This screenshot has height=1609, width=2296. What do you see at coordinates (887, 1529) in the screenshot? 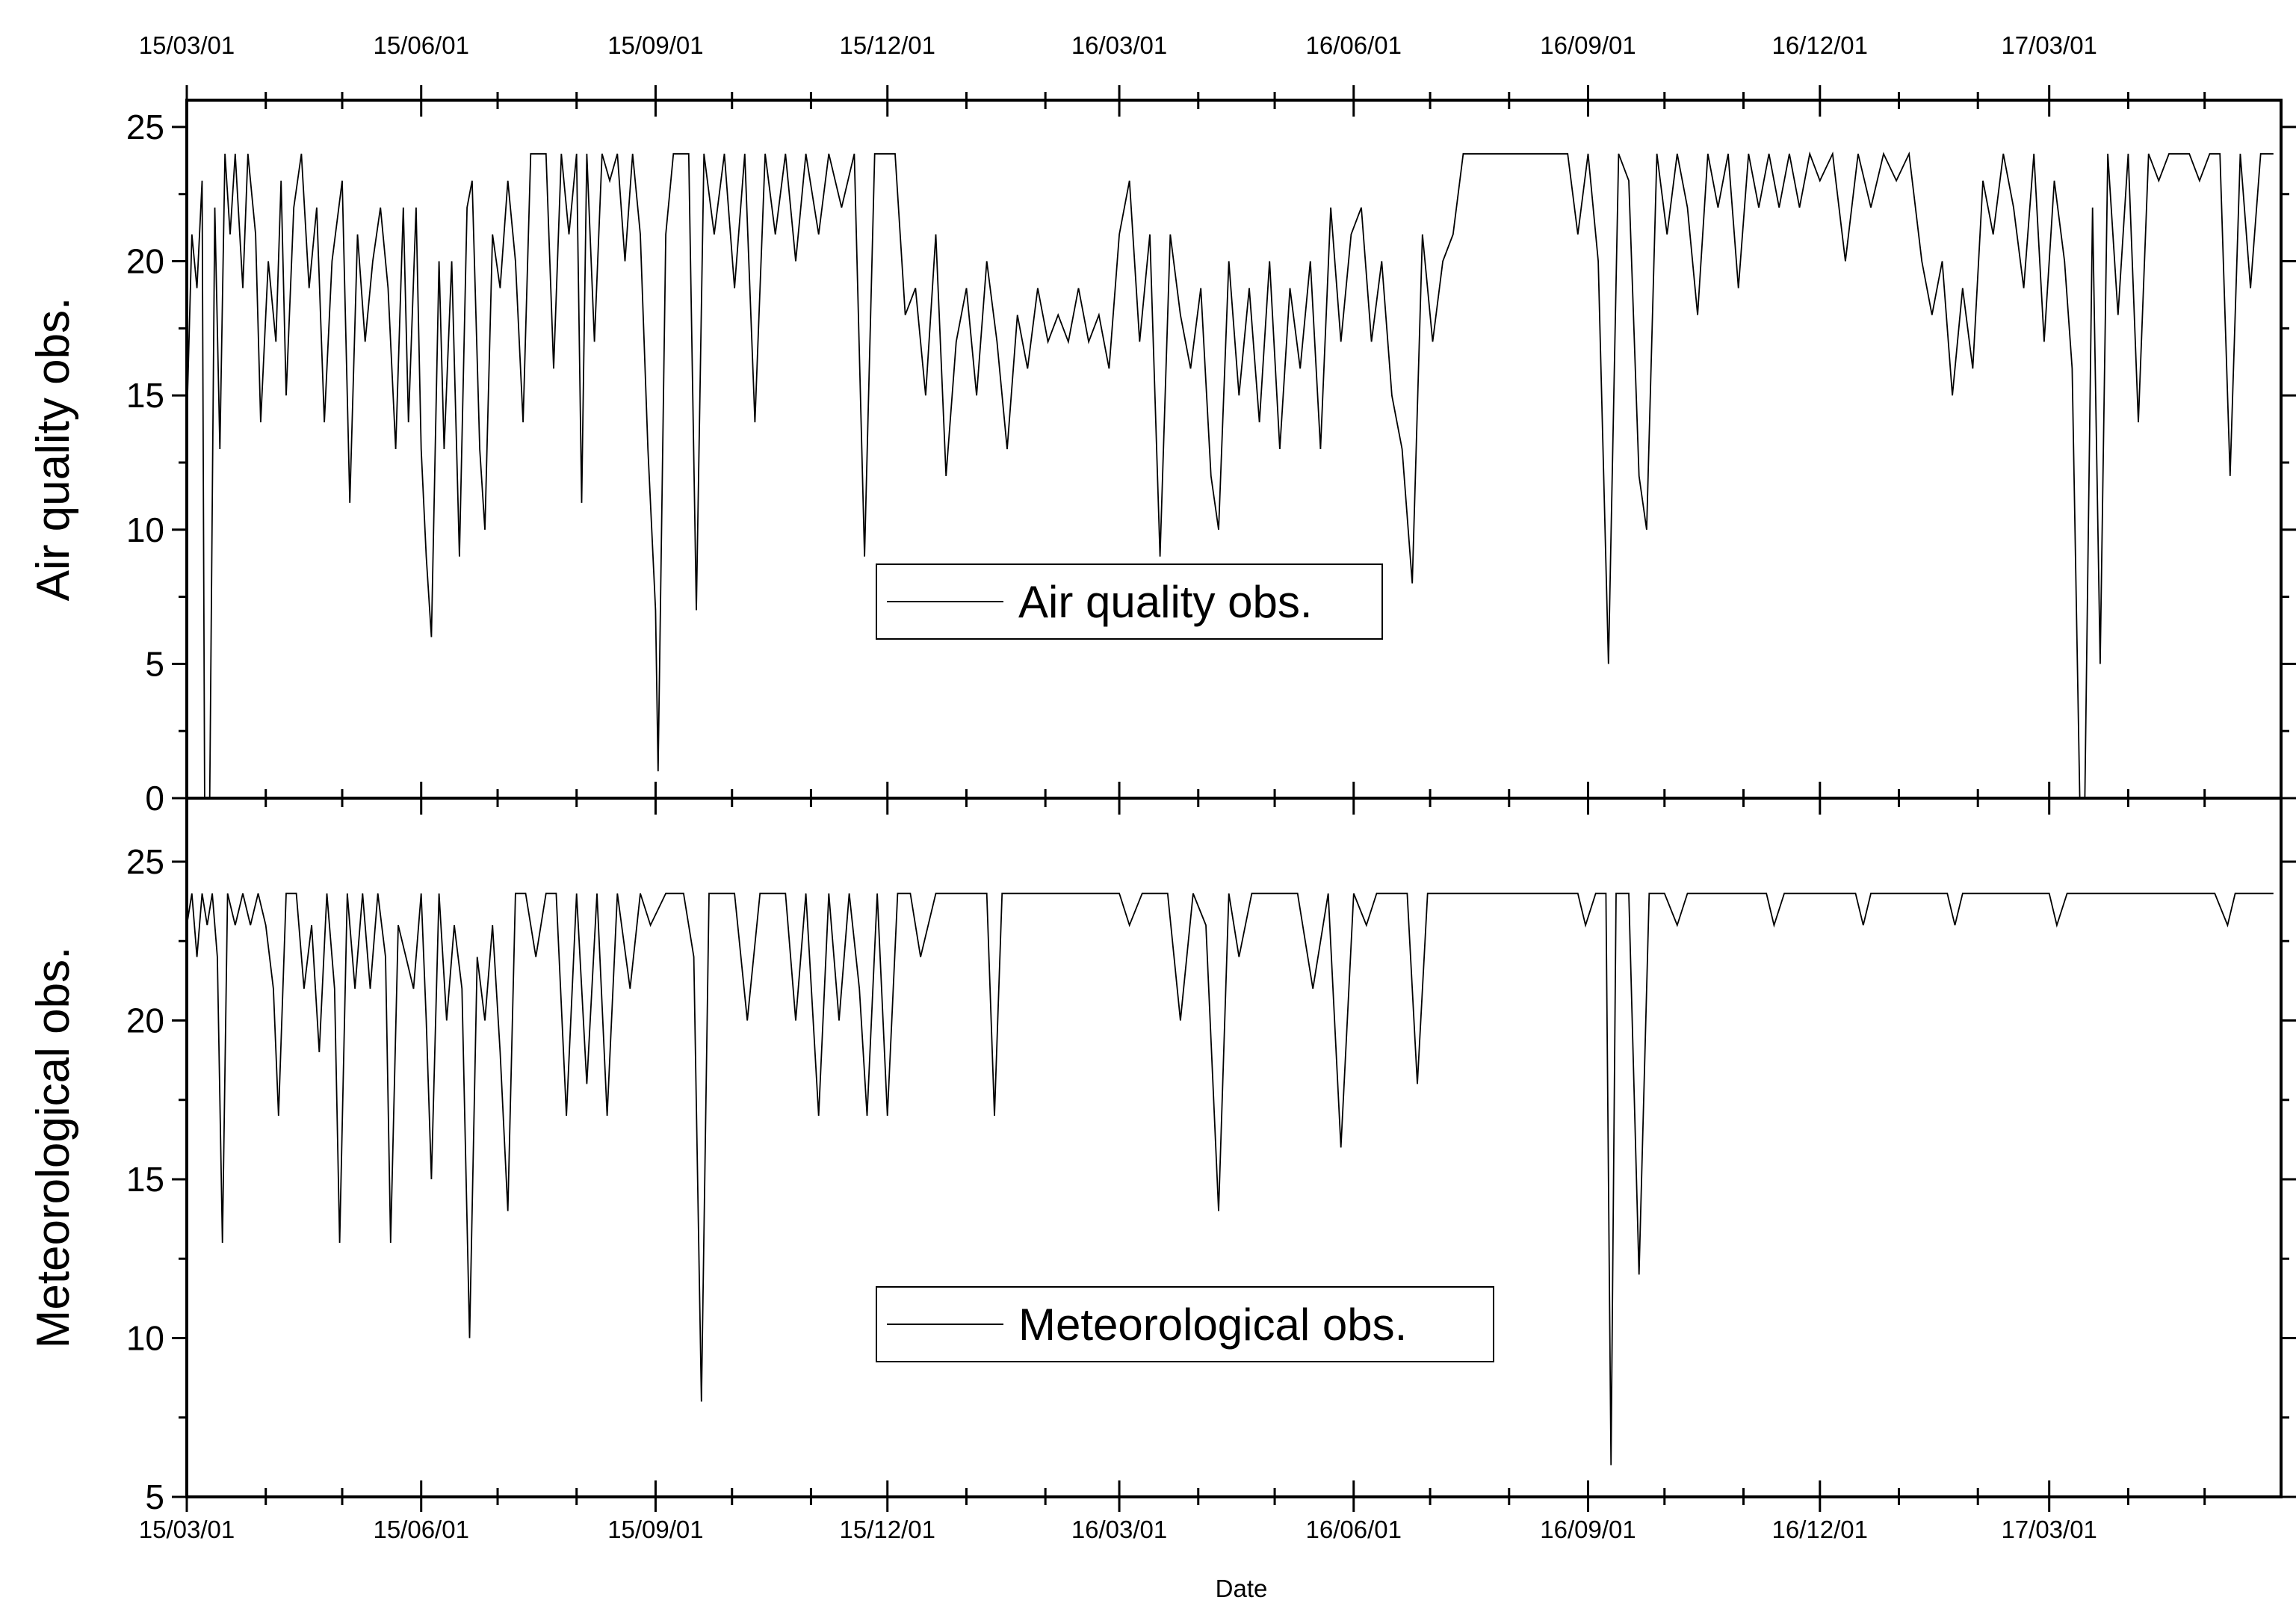
I see `x-tick-label-bottom: 15/12/01` at bounding box center [887, 1529].